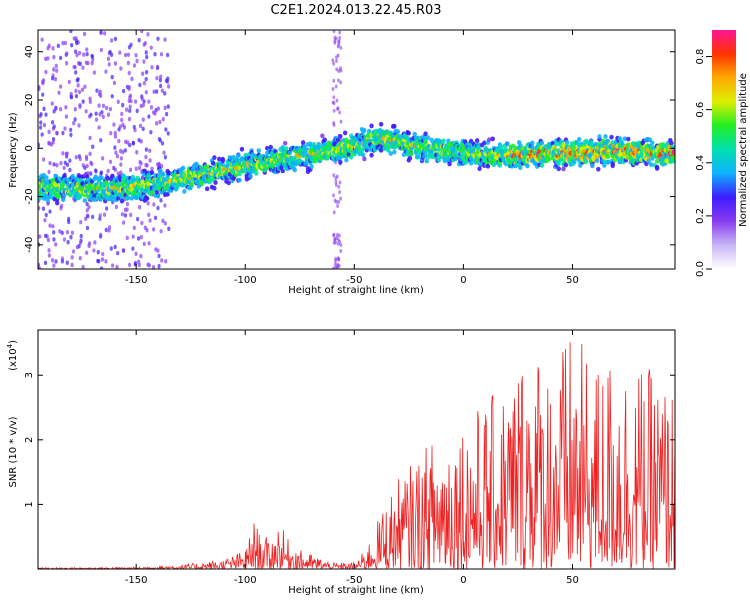 Image resolution: width=750 pixels, height=600 pixels. I want to click on snr-xtick-label: -150, so click(136, 580).